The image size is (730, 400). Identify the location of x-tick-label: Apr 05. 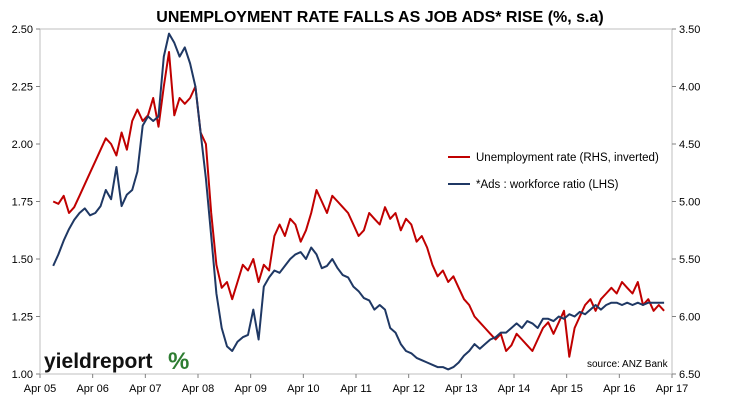
(40, 389).